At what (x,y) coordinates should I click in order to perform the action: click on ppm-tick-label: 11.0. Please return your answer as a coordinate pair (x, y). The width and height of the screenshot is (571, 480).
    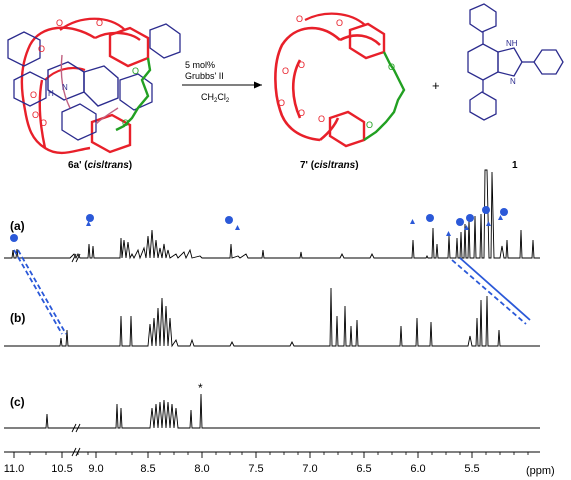
    Looking at the image, I should click on (14, 469).